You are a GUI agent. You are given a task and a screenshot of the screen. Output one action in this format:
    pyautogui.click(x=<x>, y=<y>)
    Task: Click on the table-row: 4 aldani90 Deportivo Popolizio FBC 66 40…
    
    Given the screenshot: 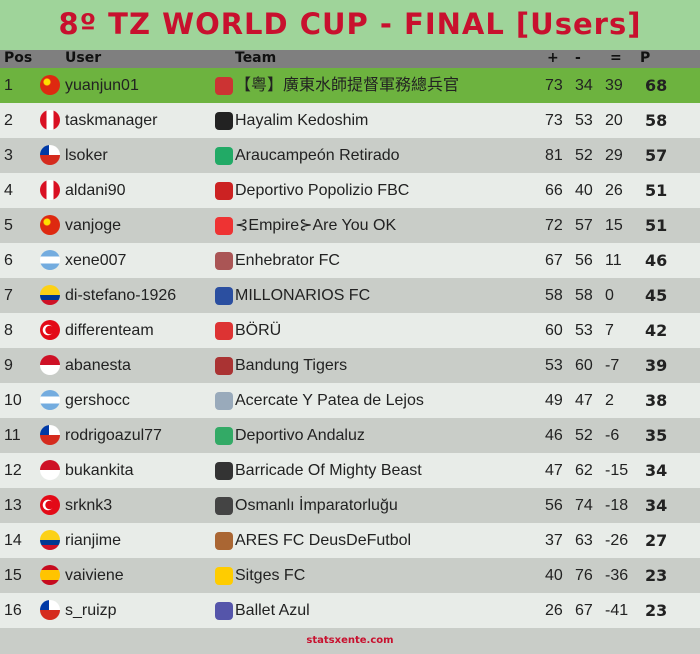 What is the action you would take?
    pyautogui.click(x=350, y=190)
    